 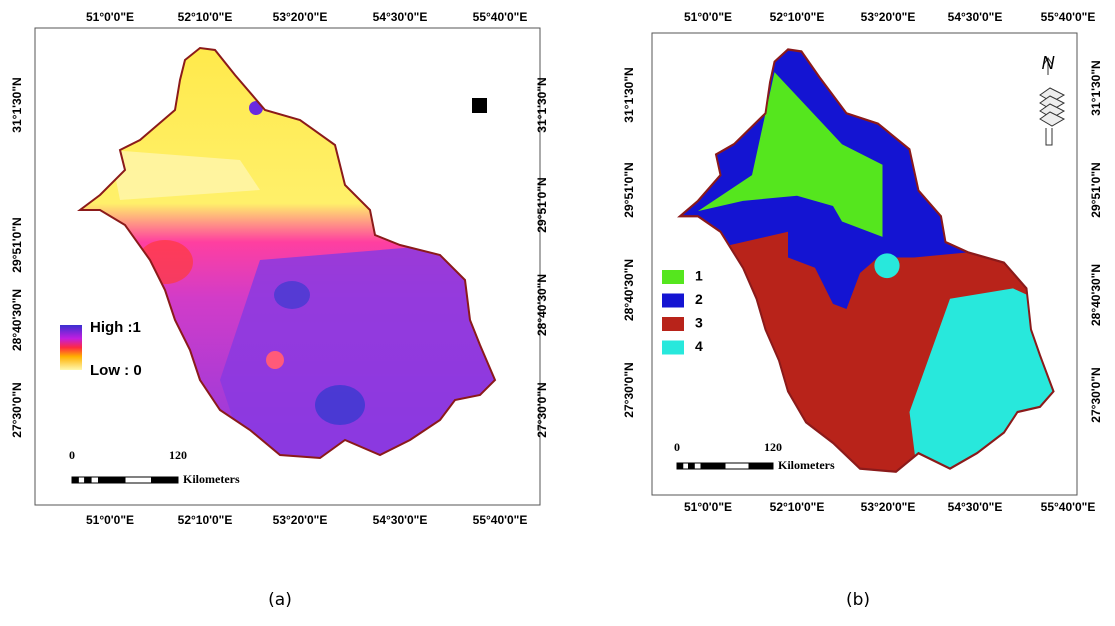 What do you see at coordinates (116, 370) in the screenshot?
I see `legend-low: Low : 0` at bounding box center [116, 370].